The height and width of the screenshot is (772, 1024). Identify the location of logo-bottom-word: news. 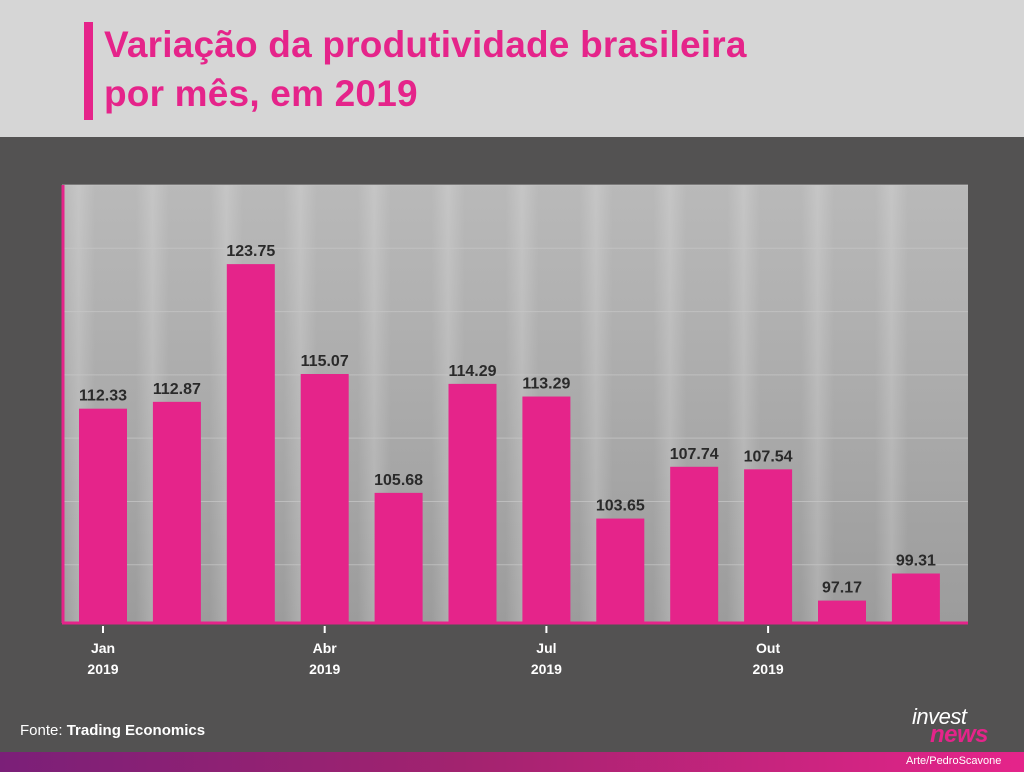
(959, 734).